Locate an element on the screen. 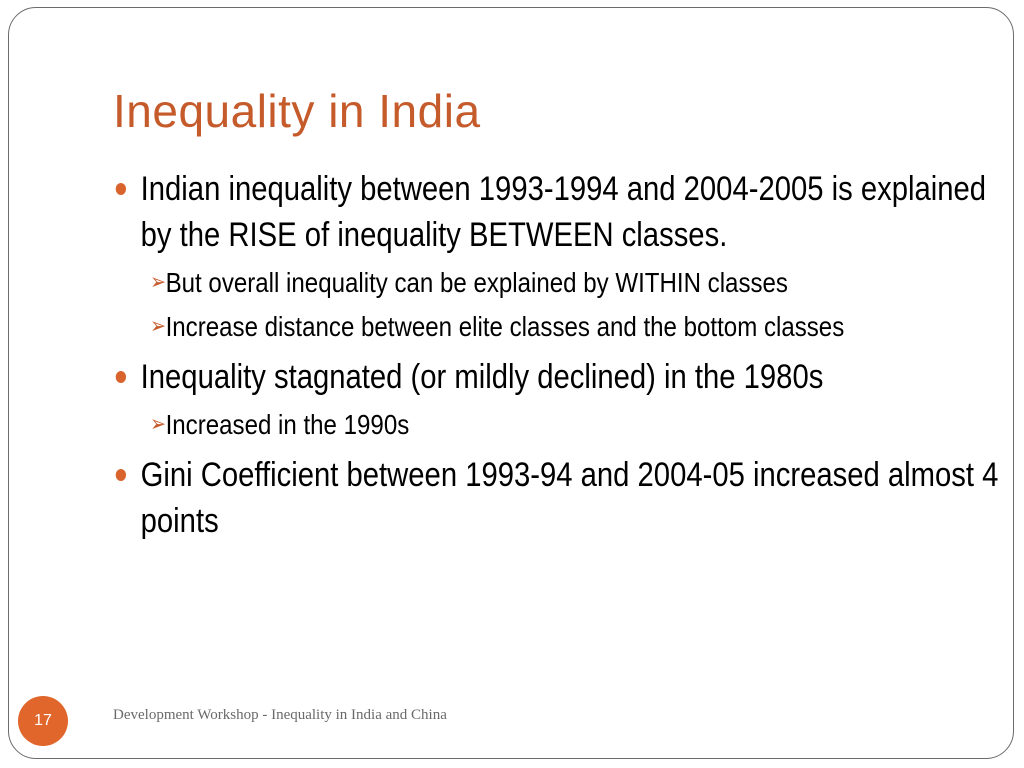  sub-bullet-text: Increased in the 1990s is located at coordinates (287, 424).